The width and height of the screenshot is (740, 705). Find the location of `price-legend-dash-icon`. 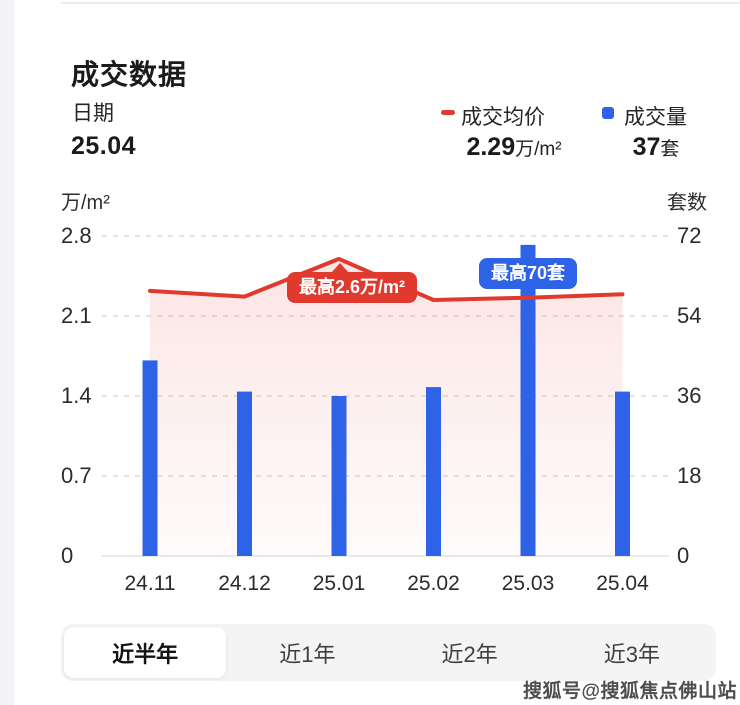

price-legend-dash-icon is located at coordinates (448, 112).